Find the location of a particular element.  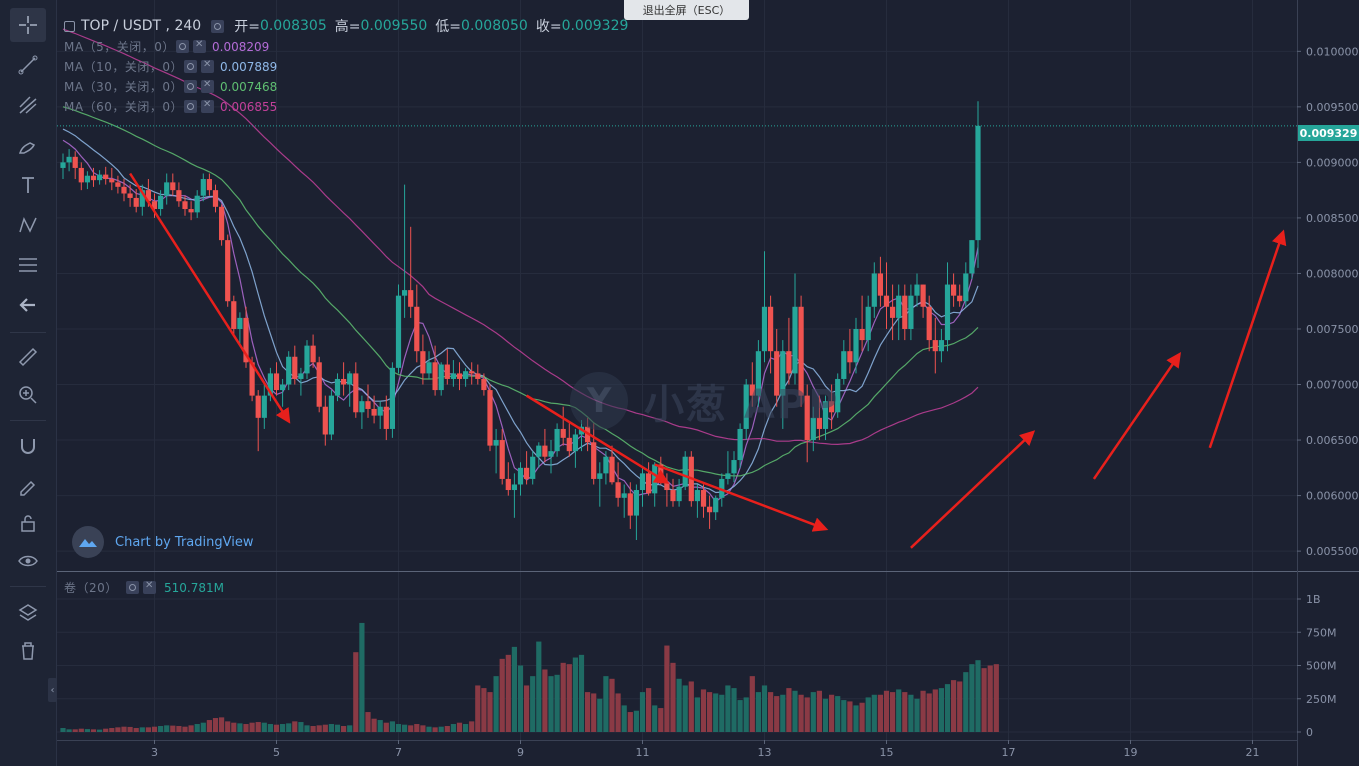

text-icon is located at coordinates (28, 185).